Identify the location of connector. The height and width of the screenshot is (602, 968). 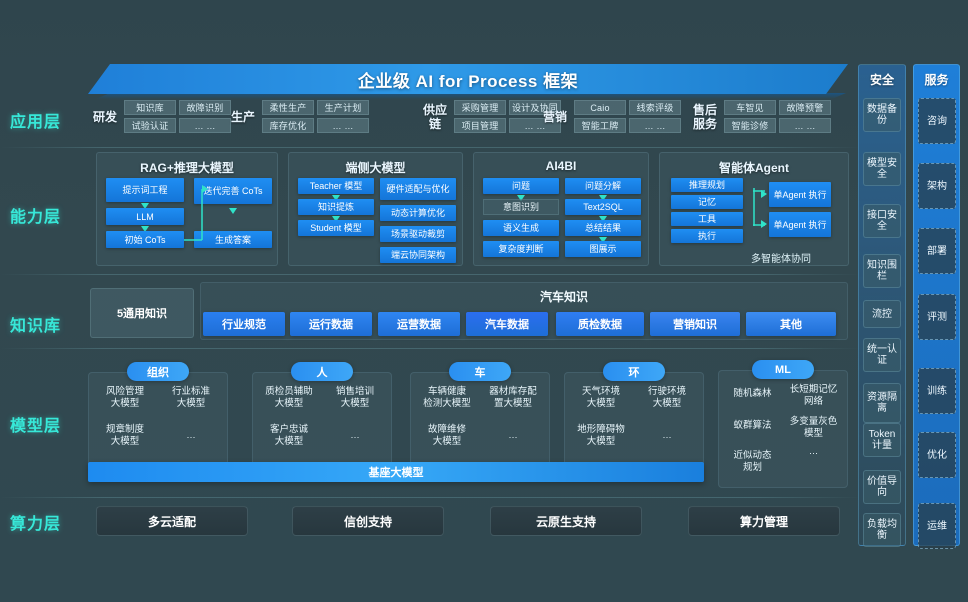
(759, 191).